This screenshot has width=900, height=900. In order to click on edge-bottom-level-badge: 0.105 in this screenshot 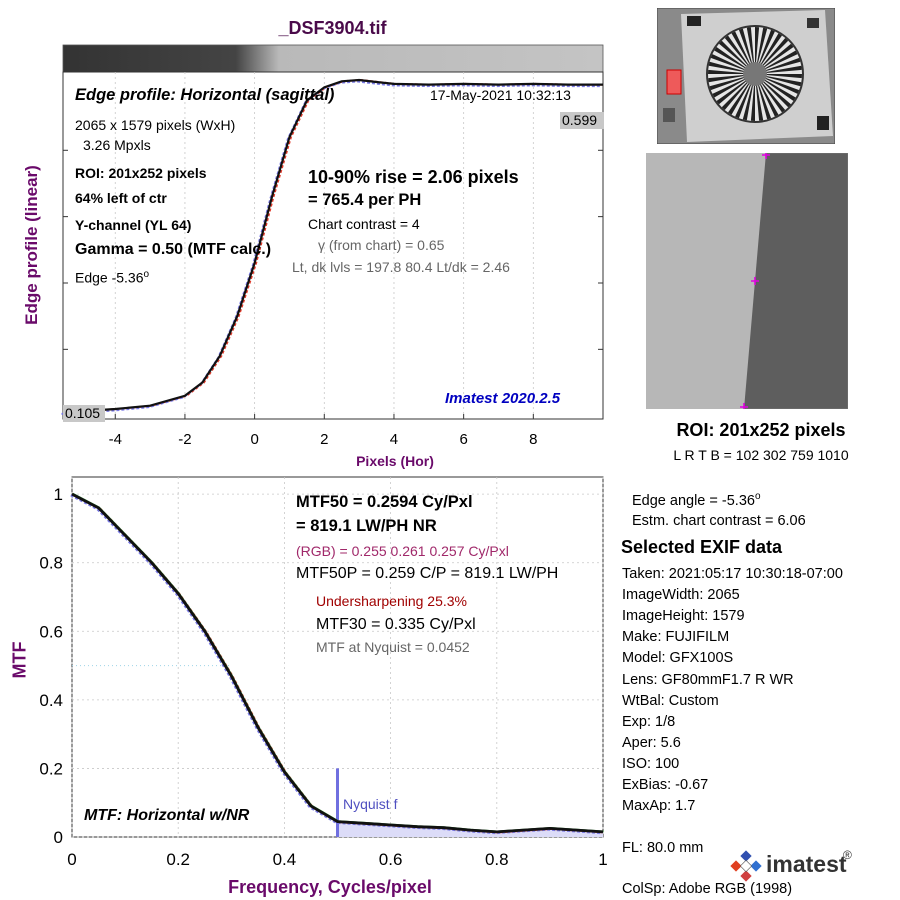, I will do `click(84, 413)`.